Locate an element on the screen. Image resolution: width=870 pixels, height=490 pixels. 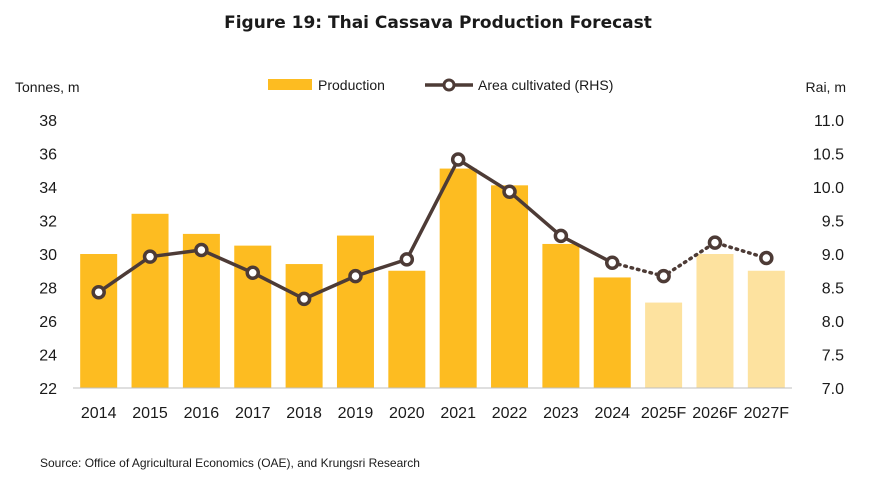
production-bar-2021 is located at coordinates (458, 278).